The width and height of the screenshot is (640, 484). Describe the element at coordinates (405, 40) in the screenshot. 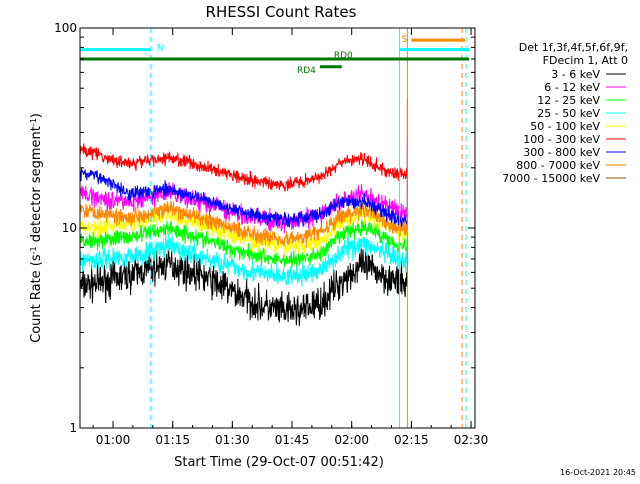

I see `annotation-label: S` at that location.